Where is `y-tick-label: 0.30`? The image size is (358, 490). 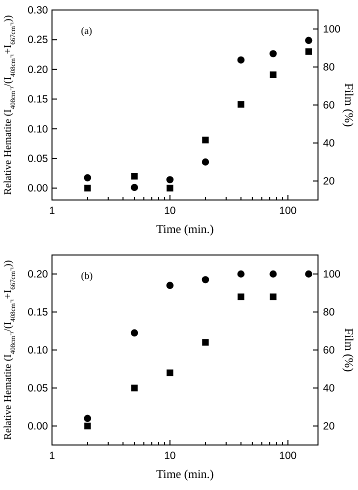
y-tick-label: 0.30 is located at coordinates (38, 10).